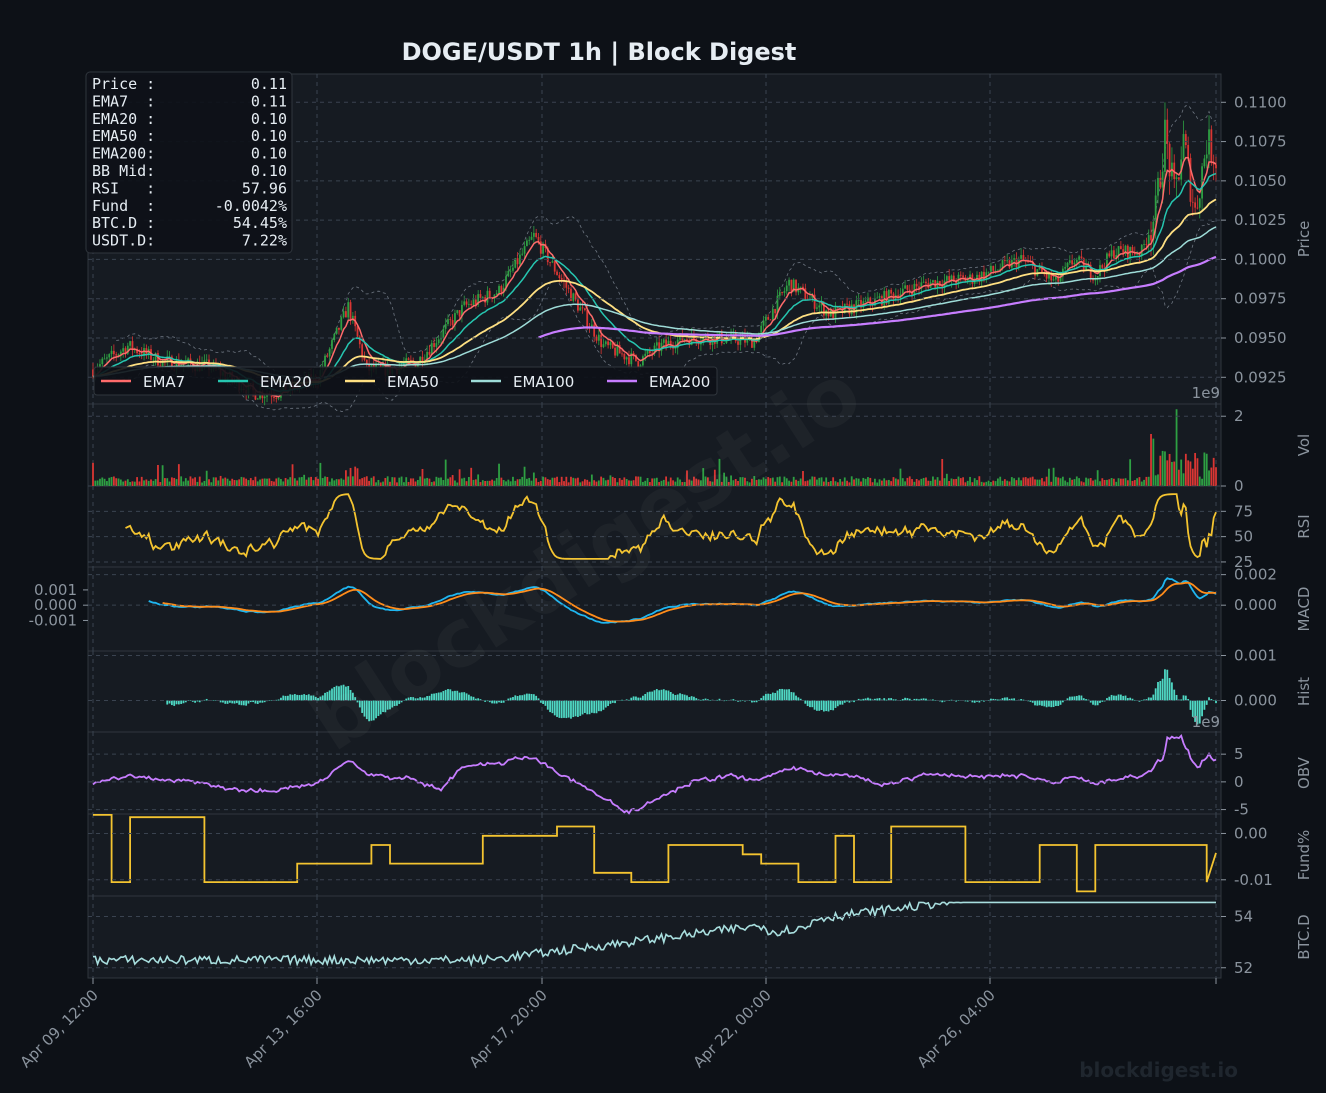 Image resolution: width=1326 pixels, height=1093 pixels. Describe the element at coordinates (1255, 575) in the screenshot. I see `y-tick-label: 0.002` at that location.